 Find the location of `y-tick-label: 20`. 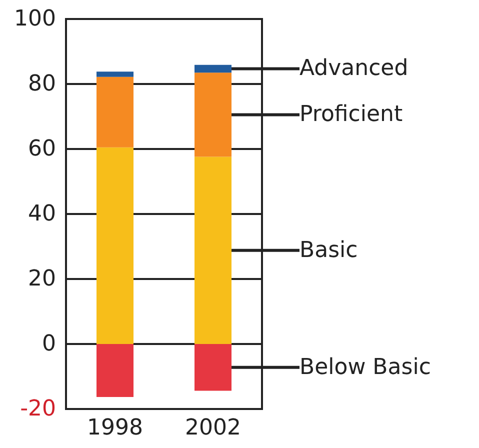

y-tick-label: 20 is located at coordinates (42, 279).